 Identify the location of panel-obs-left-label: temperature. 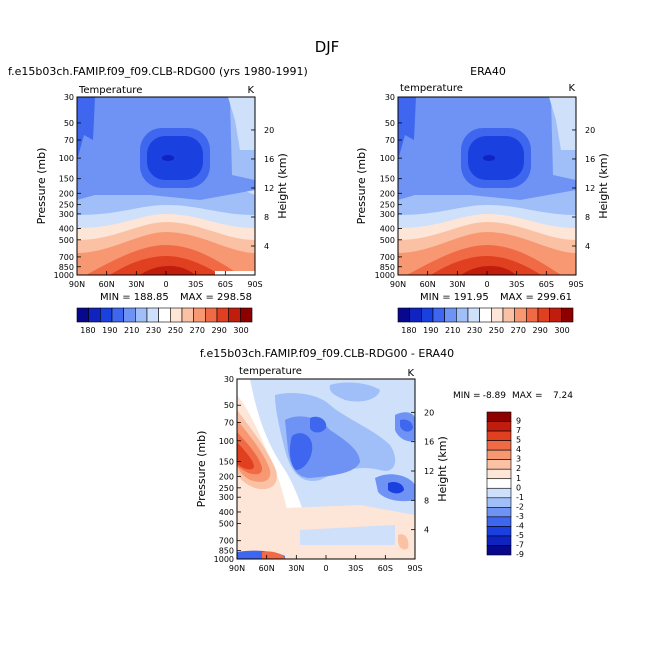
(431, 88).